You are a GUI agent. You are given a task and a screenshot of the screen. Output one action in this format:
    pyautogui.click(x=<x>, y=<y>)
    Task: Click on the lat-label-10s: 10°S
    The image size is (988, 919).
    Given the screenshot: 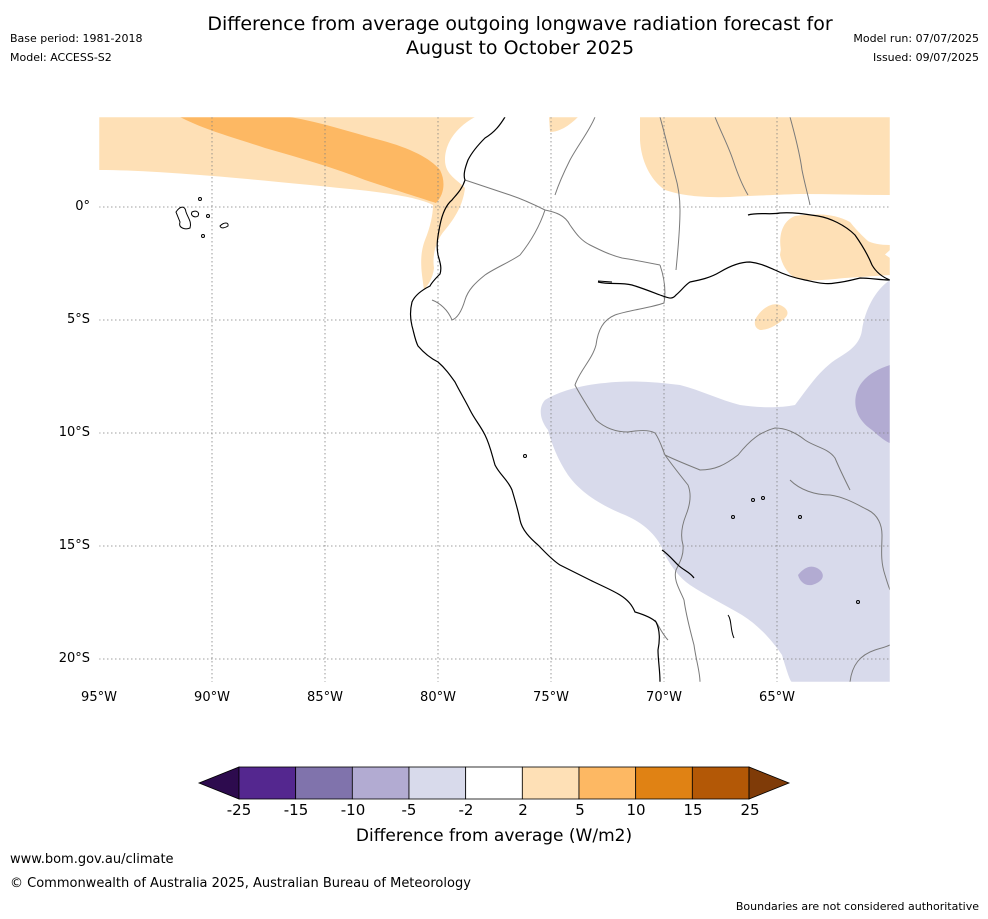 What is the action you would take?
    pyautogui.click(x=74, y=432)
    